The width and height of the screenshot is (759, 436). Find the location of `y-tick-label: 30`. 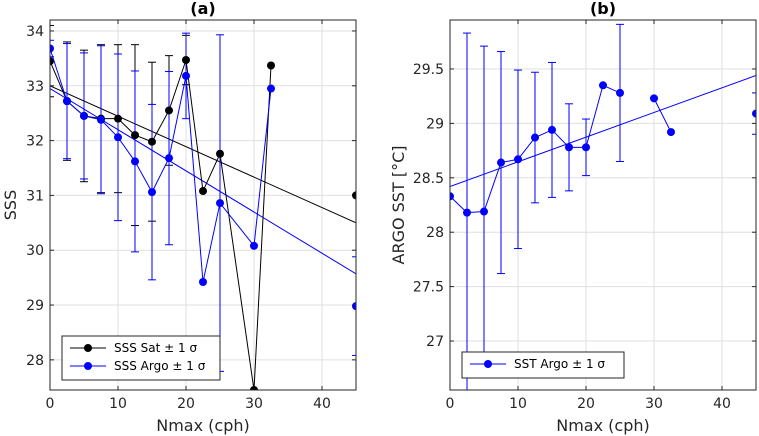

y-tick-label: 30 is located at coordinates (35, 251).